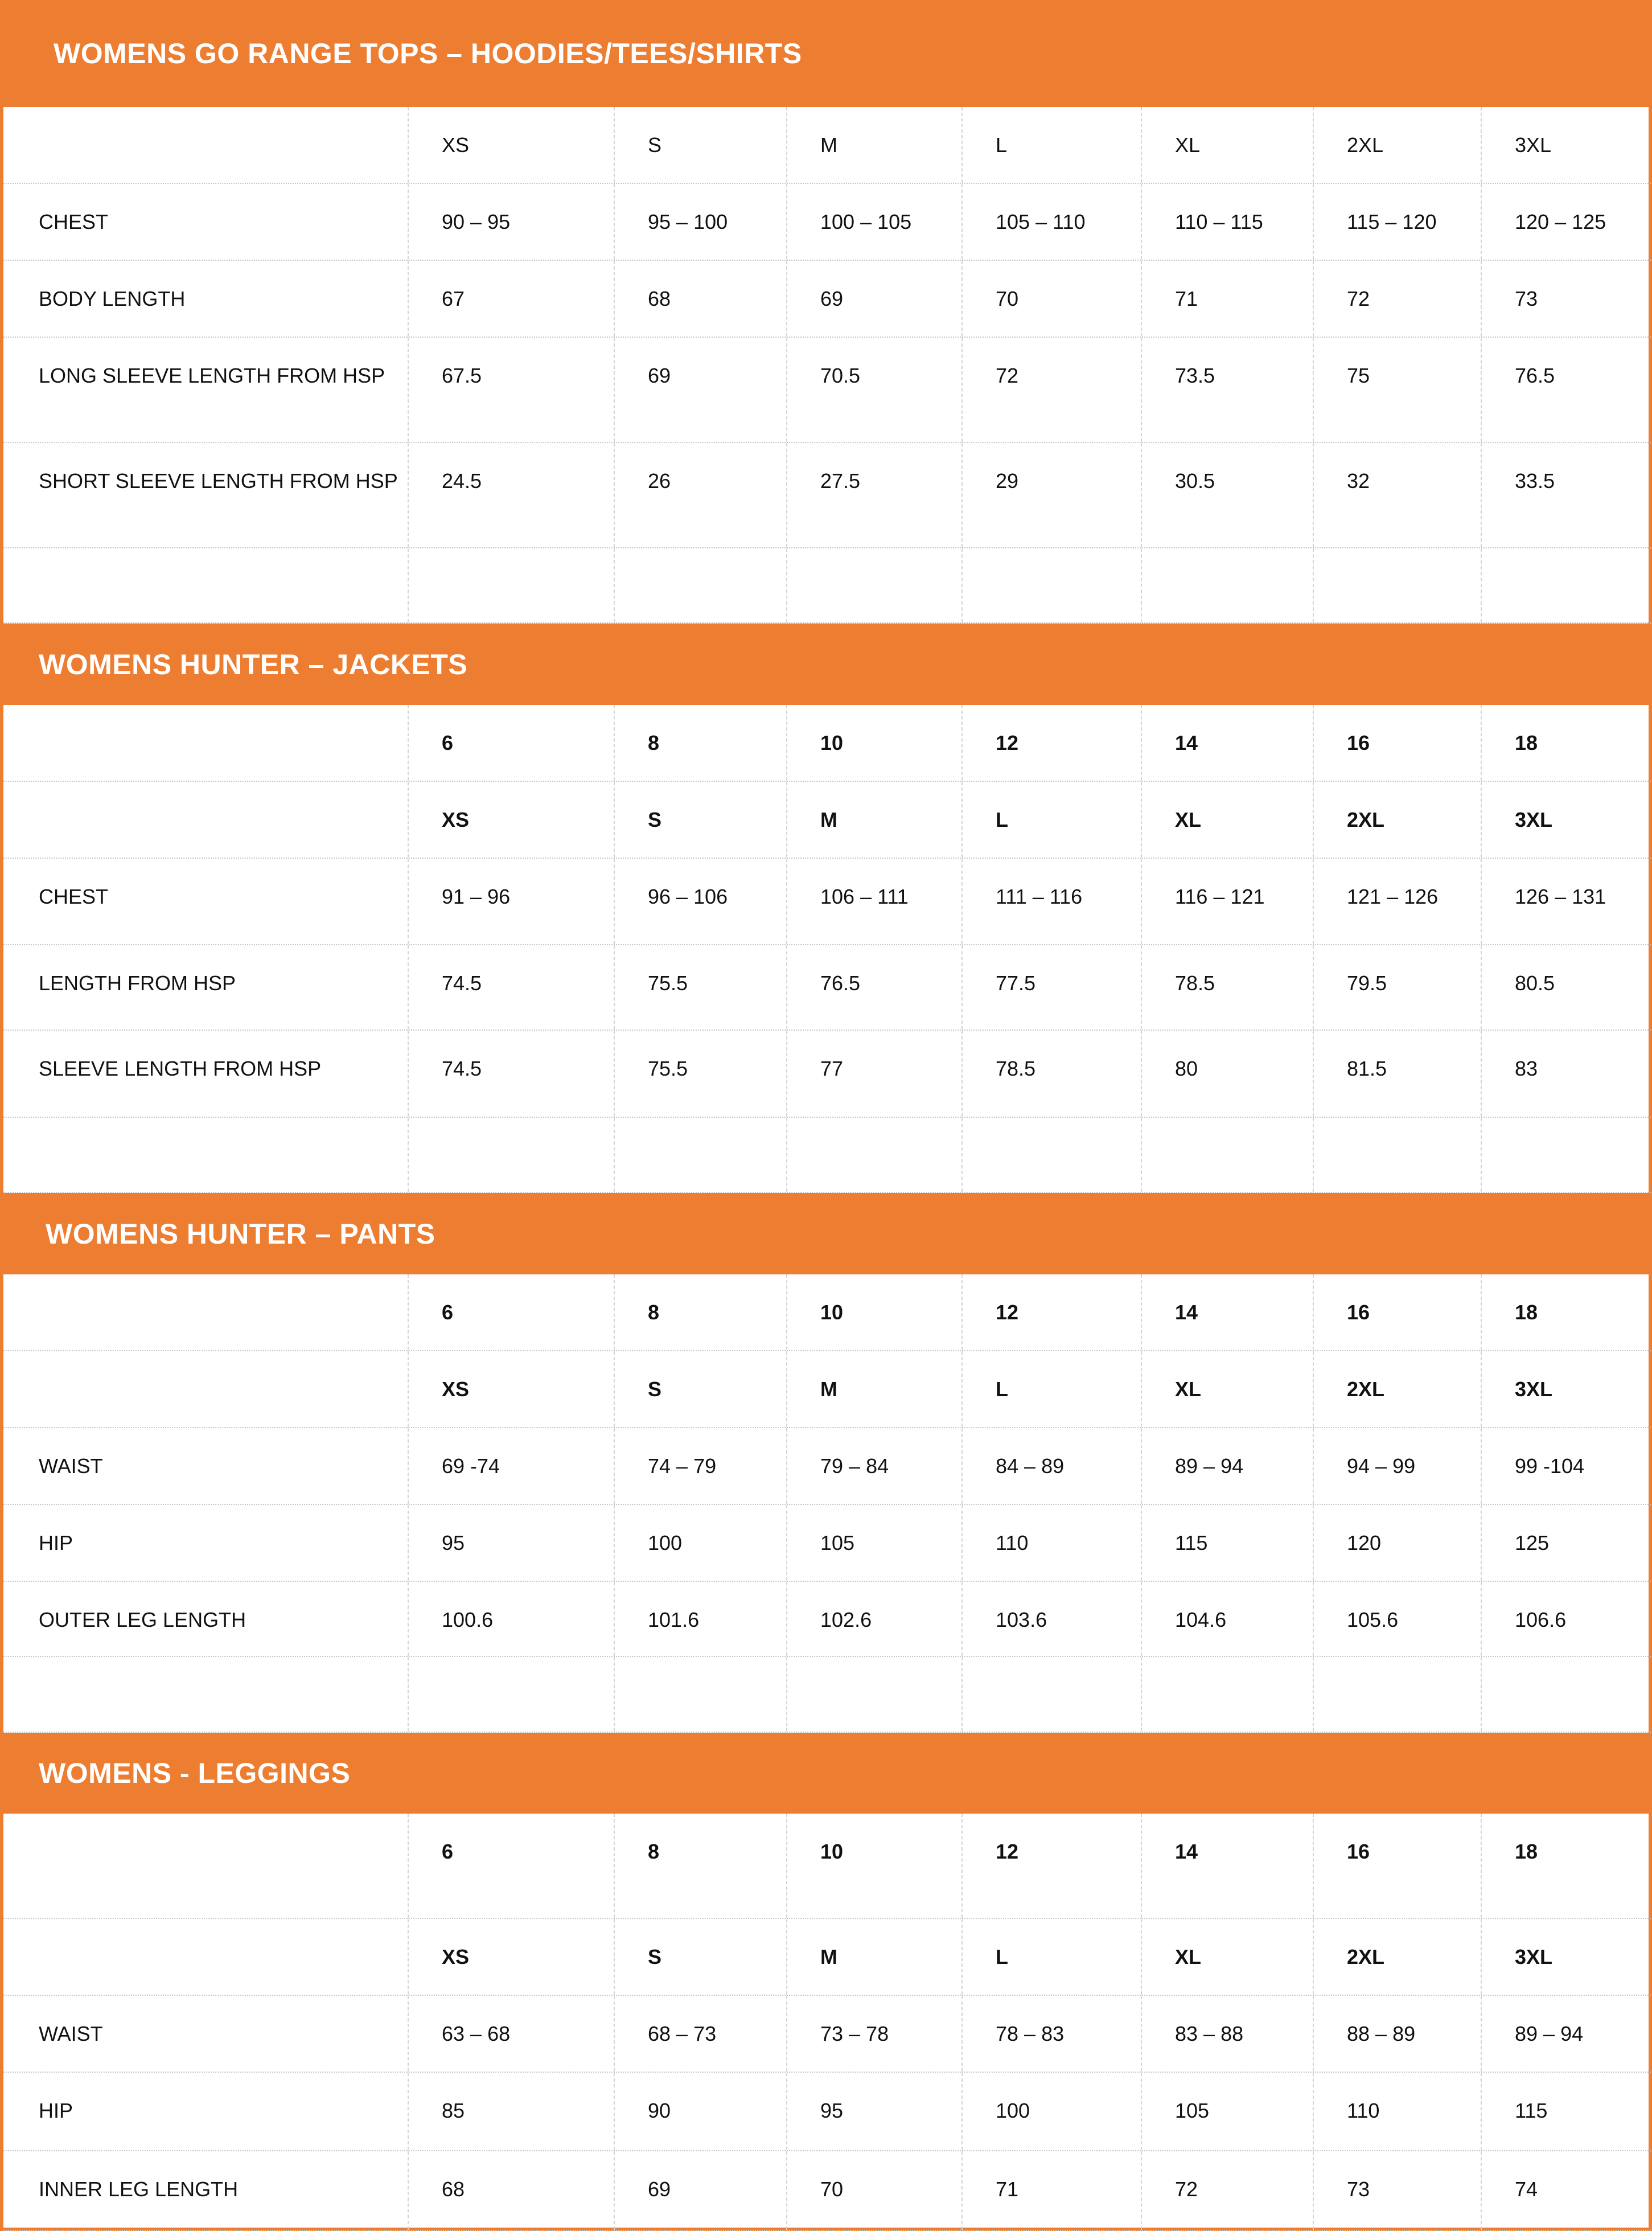  What do you see at coordinates (700, 390) in the screenshot?
I see `table-cell: 69` at bounding box center [700, 390].